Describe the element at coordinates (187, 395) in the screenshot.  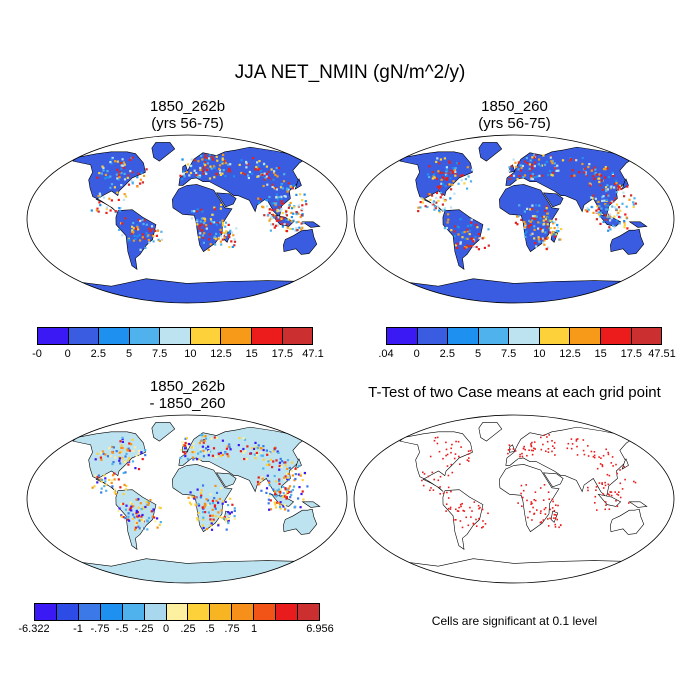
I see `panel-3-title: 1850_262b - 1850_260` at that location.